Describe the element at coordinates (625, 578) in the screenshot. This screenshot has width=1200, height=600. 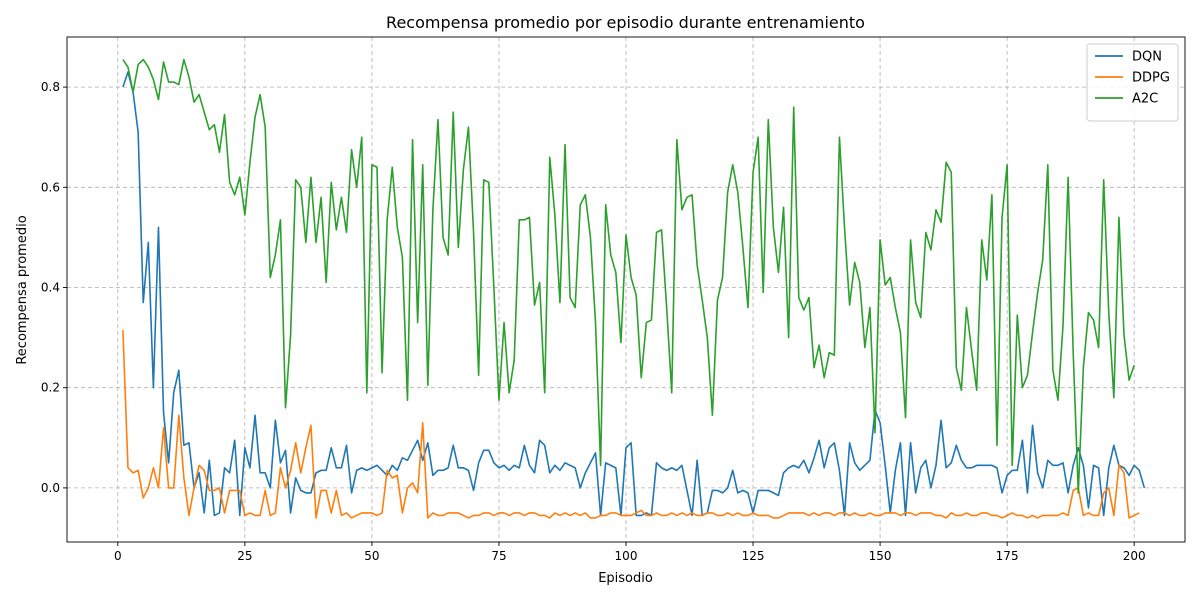
I see `x-axis-label: Episodio` at that location.